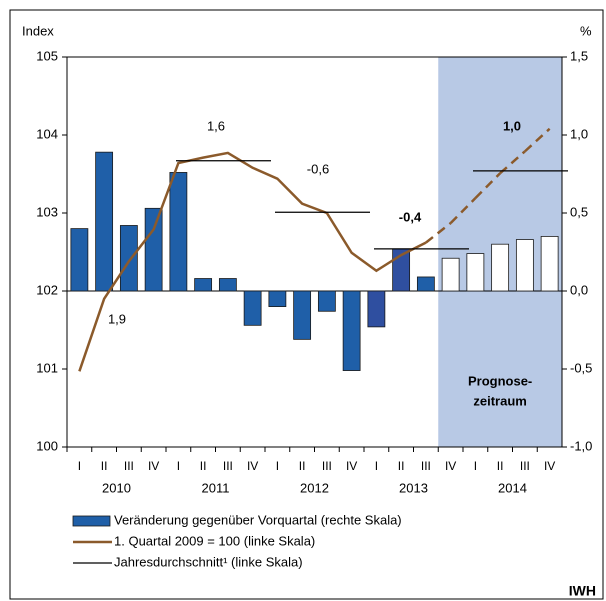 This screenshot has width=606, height=601. What do you see at coordinates (512, 125) in the screenshot?
I see `annual-label: 1,0` at bounding box center [512, 125].